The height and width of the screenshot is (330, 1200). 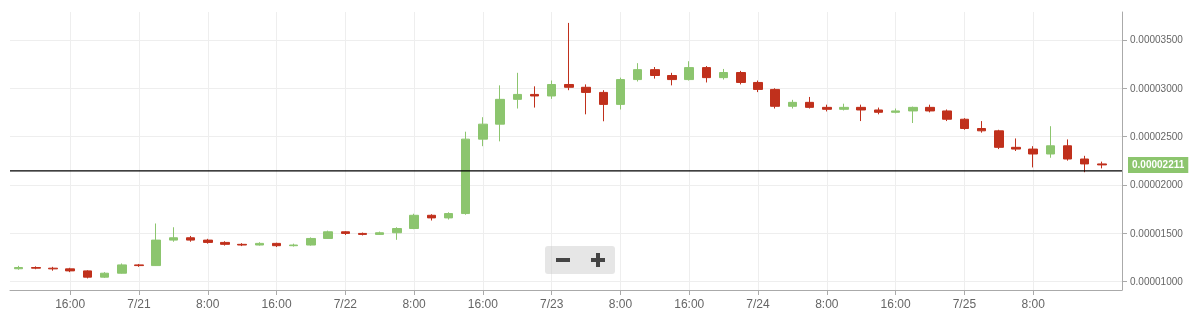 What do you see at coordinates (1157, 88) in the screenshot?
I see `y-tick-label: 0.00003000` at bounding box center [1157, 88].